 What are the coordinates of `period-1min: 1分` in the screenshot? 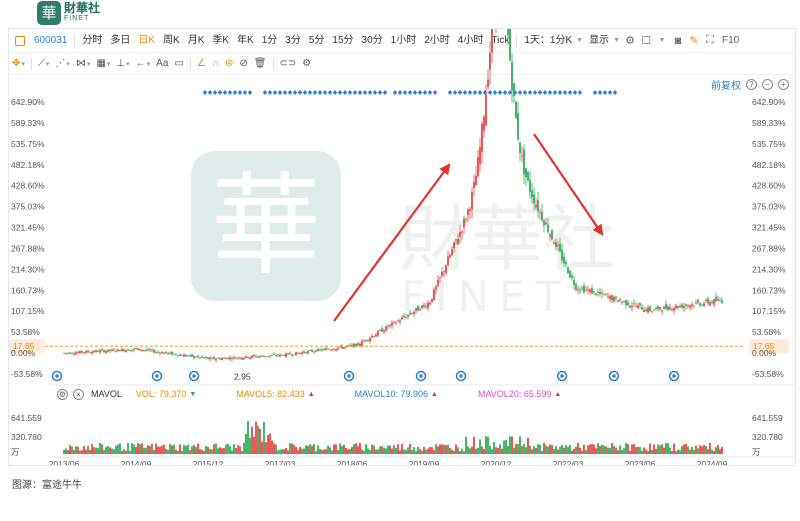 It's located at (269, 40).